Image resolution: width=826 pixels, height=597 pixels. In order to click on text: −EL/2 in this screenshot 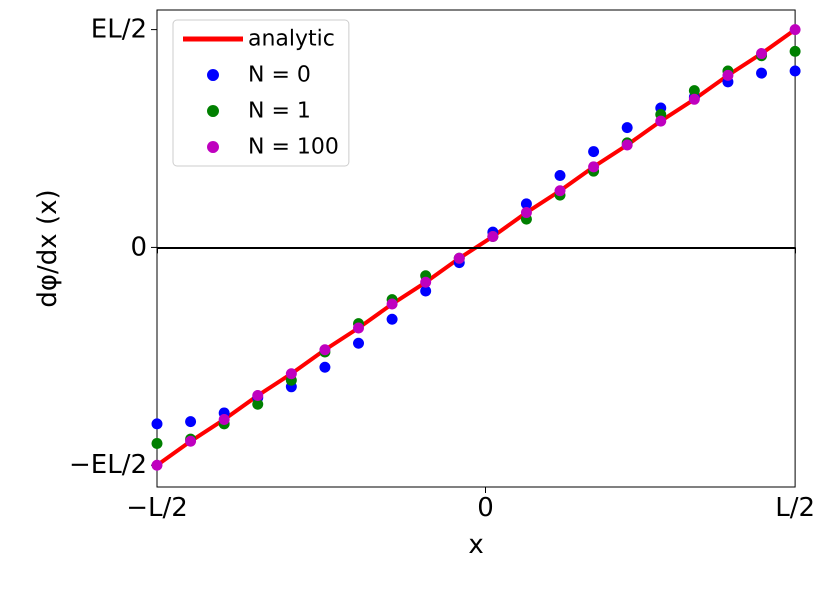, I will do `click(108, 465)`.